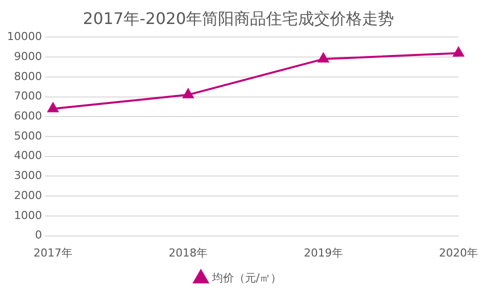 This screenshot has width=481, height=298. Describe the element at coordinates (238, 18) in the screenshot. I see `chart-title: 2017年-2020年简阳商品住宅成交价格走势` at that location.